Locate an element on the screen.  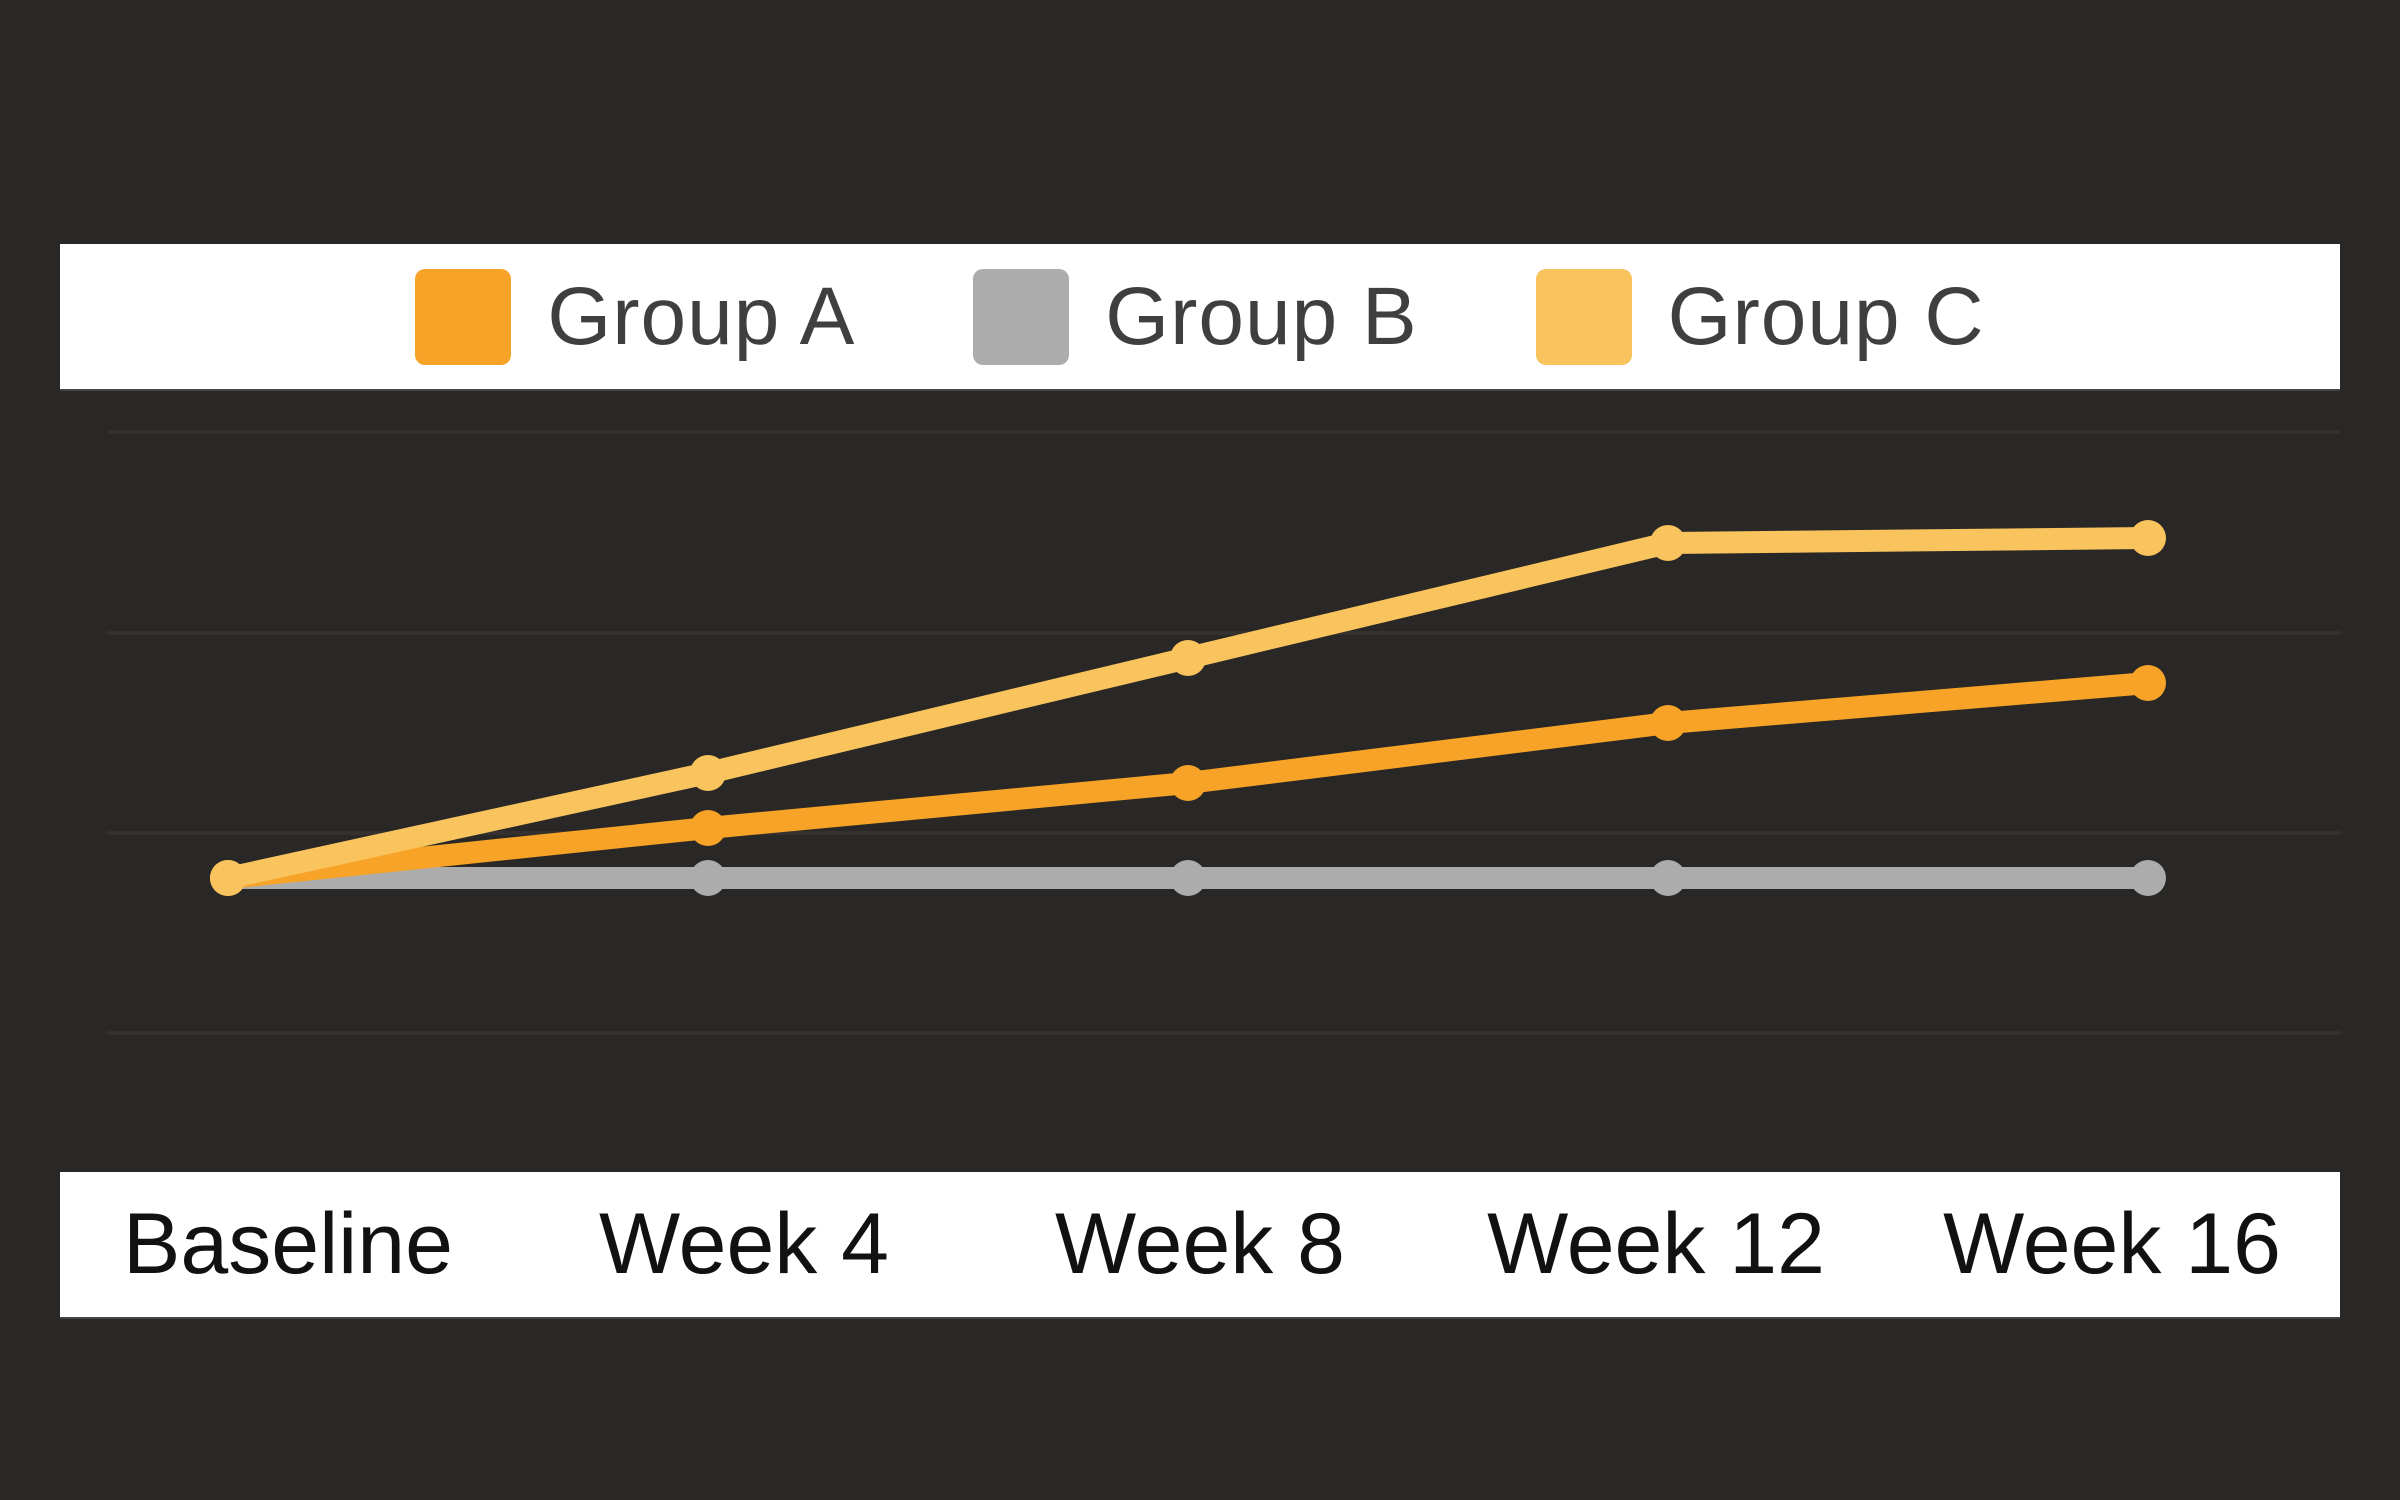
x-axis-label-week-16: Week 16 is located at coordinates (2112, 1244).